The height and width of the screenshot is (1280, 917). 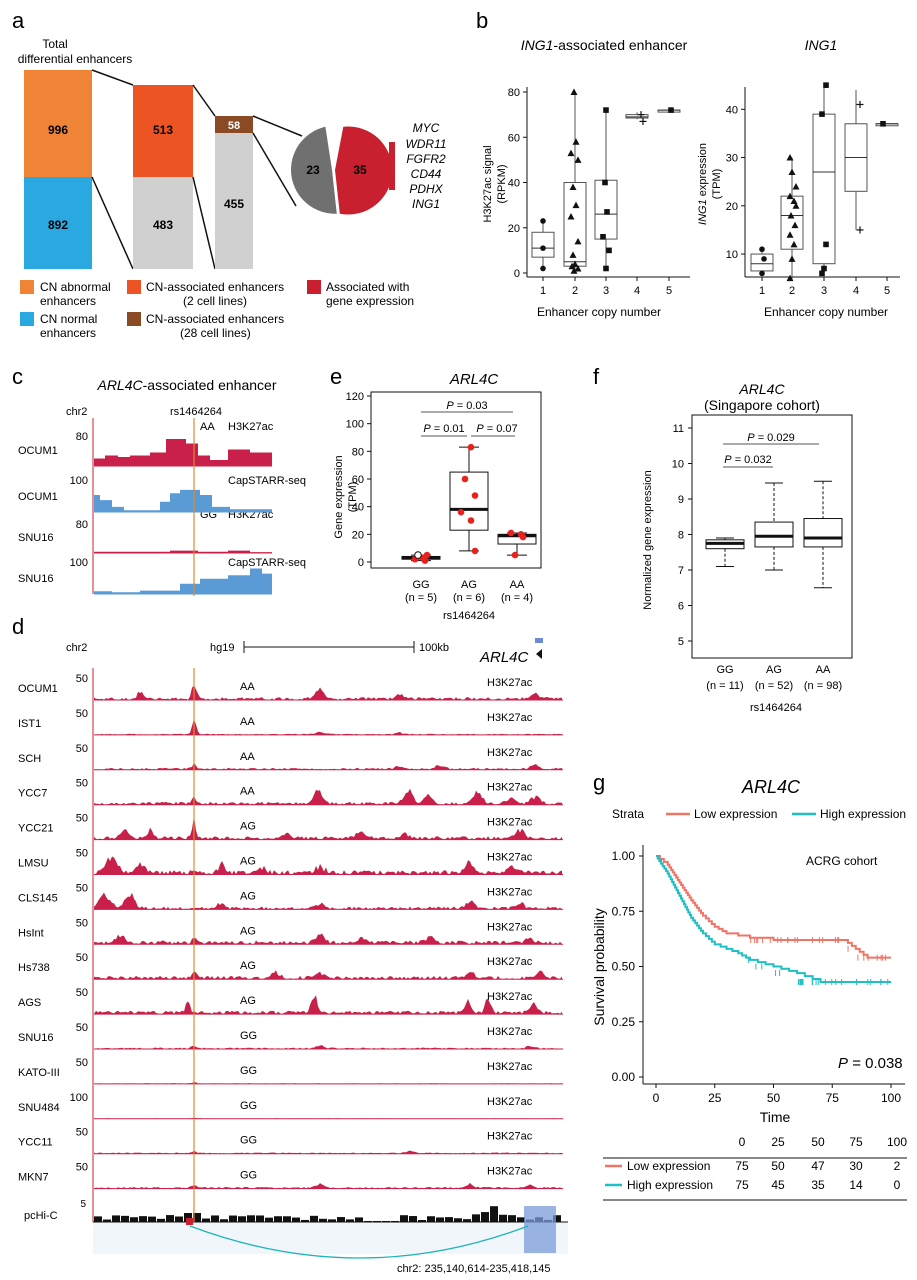 What do you see at coordinates (215, 319) in the screenshot?
I see `legend-assoc28-1: CN-associated enhancers` at bounding box center [215, 319].